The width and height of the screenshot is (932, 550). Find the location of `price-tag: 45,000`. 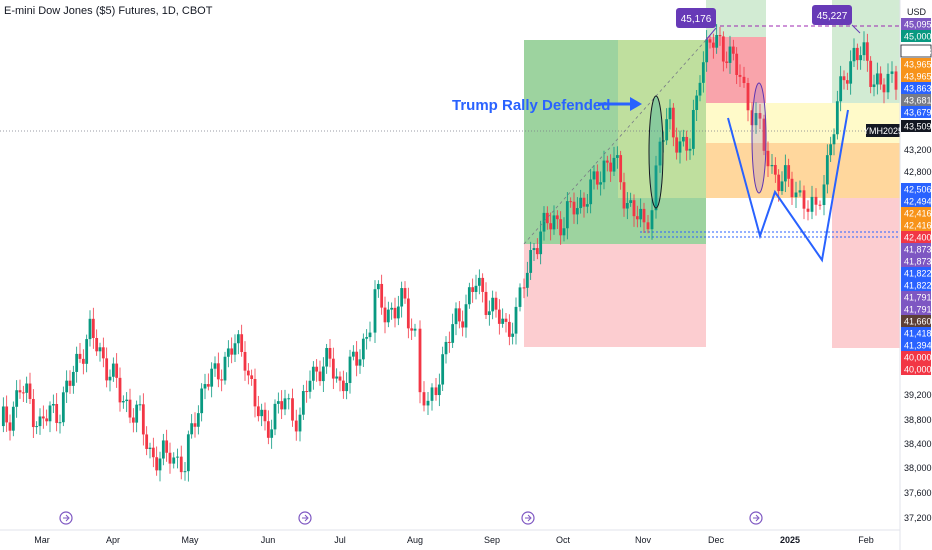

price-tag: 45,000 is located at coordinates (916, 36).